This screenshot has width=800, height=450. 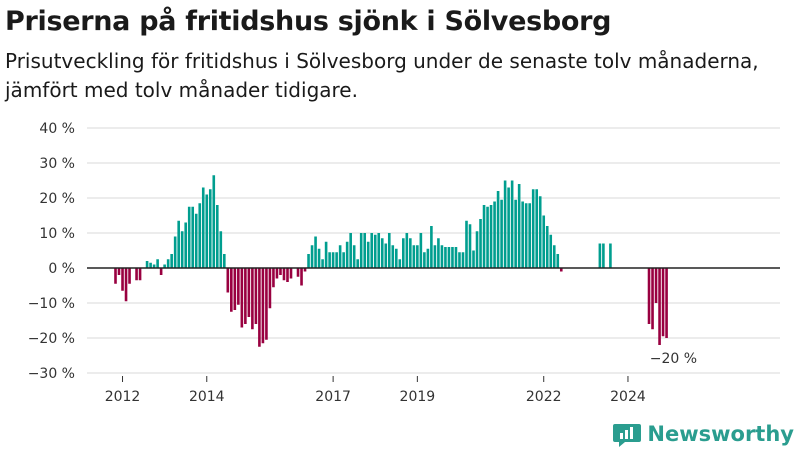 I want to click on brand-name: Newsworthy, so click(x=720, y=434).